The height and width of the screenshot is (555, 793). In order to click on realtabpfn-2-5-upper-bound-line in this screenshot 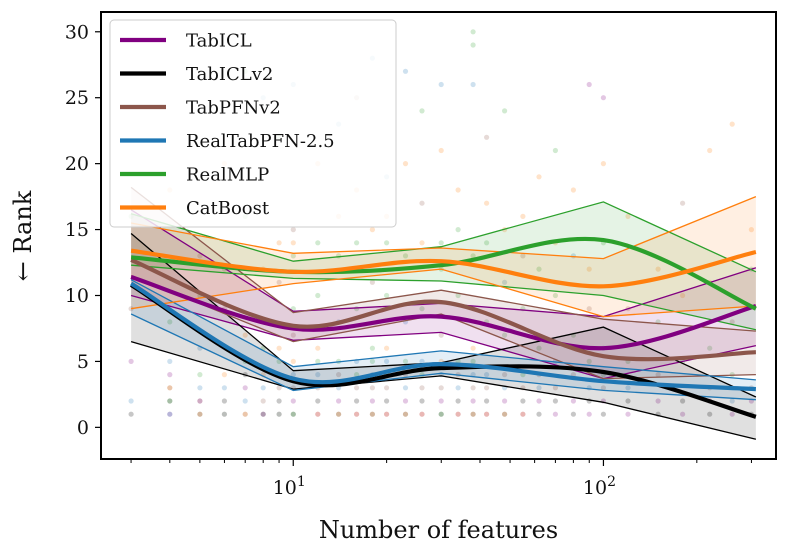, I will do `click(443, 330)`.